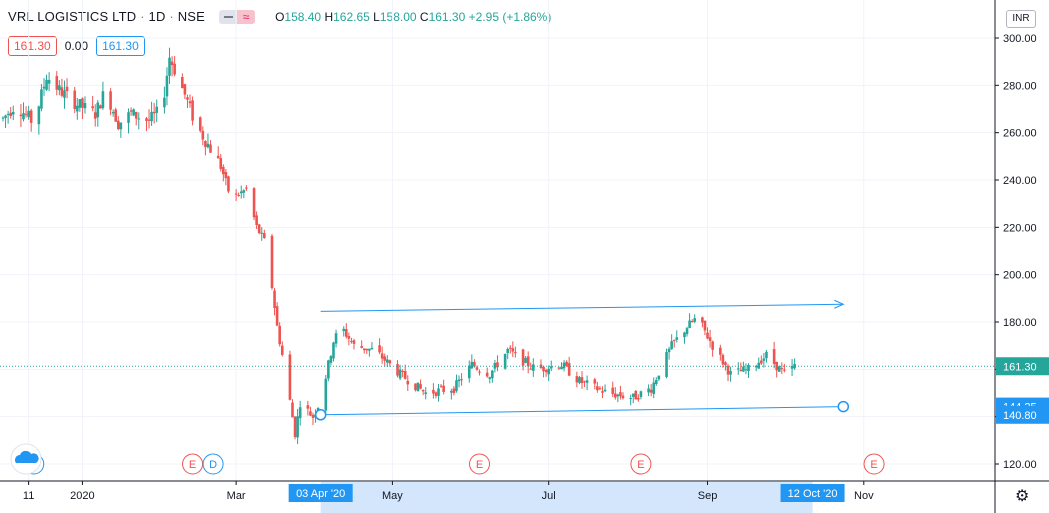 The width and height of the screenshot is (1049, 513). What do you see at coordinates (26, 459) in the screenshot?
I see `cloud-icon` at bounding box center [26, 459].